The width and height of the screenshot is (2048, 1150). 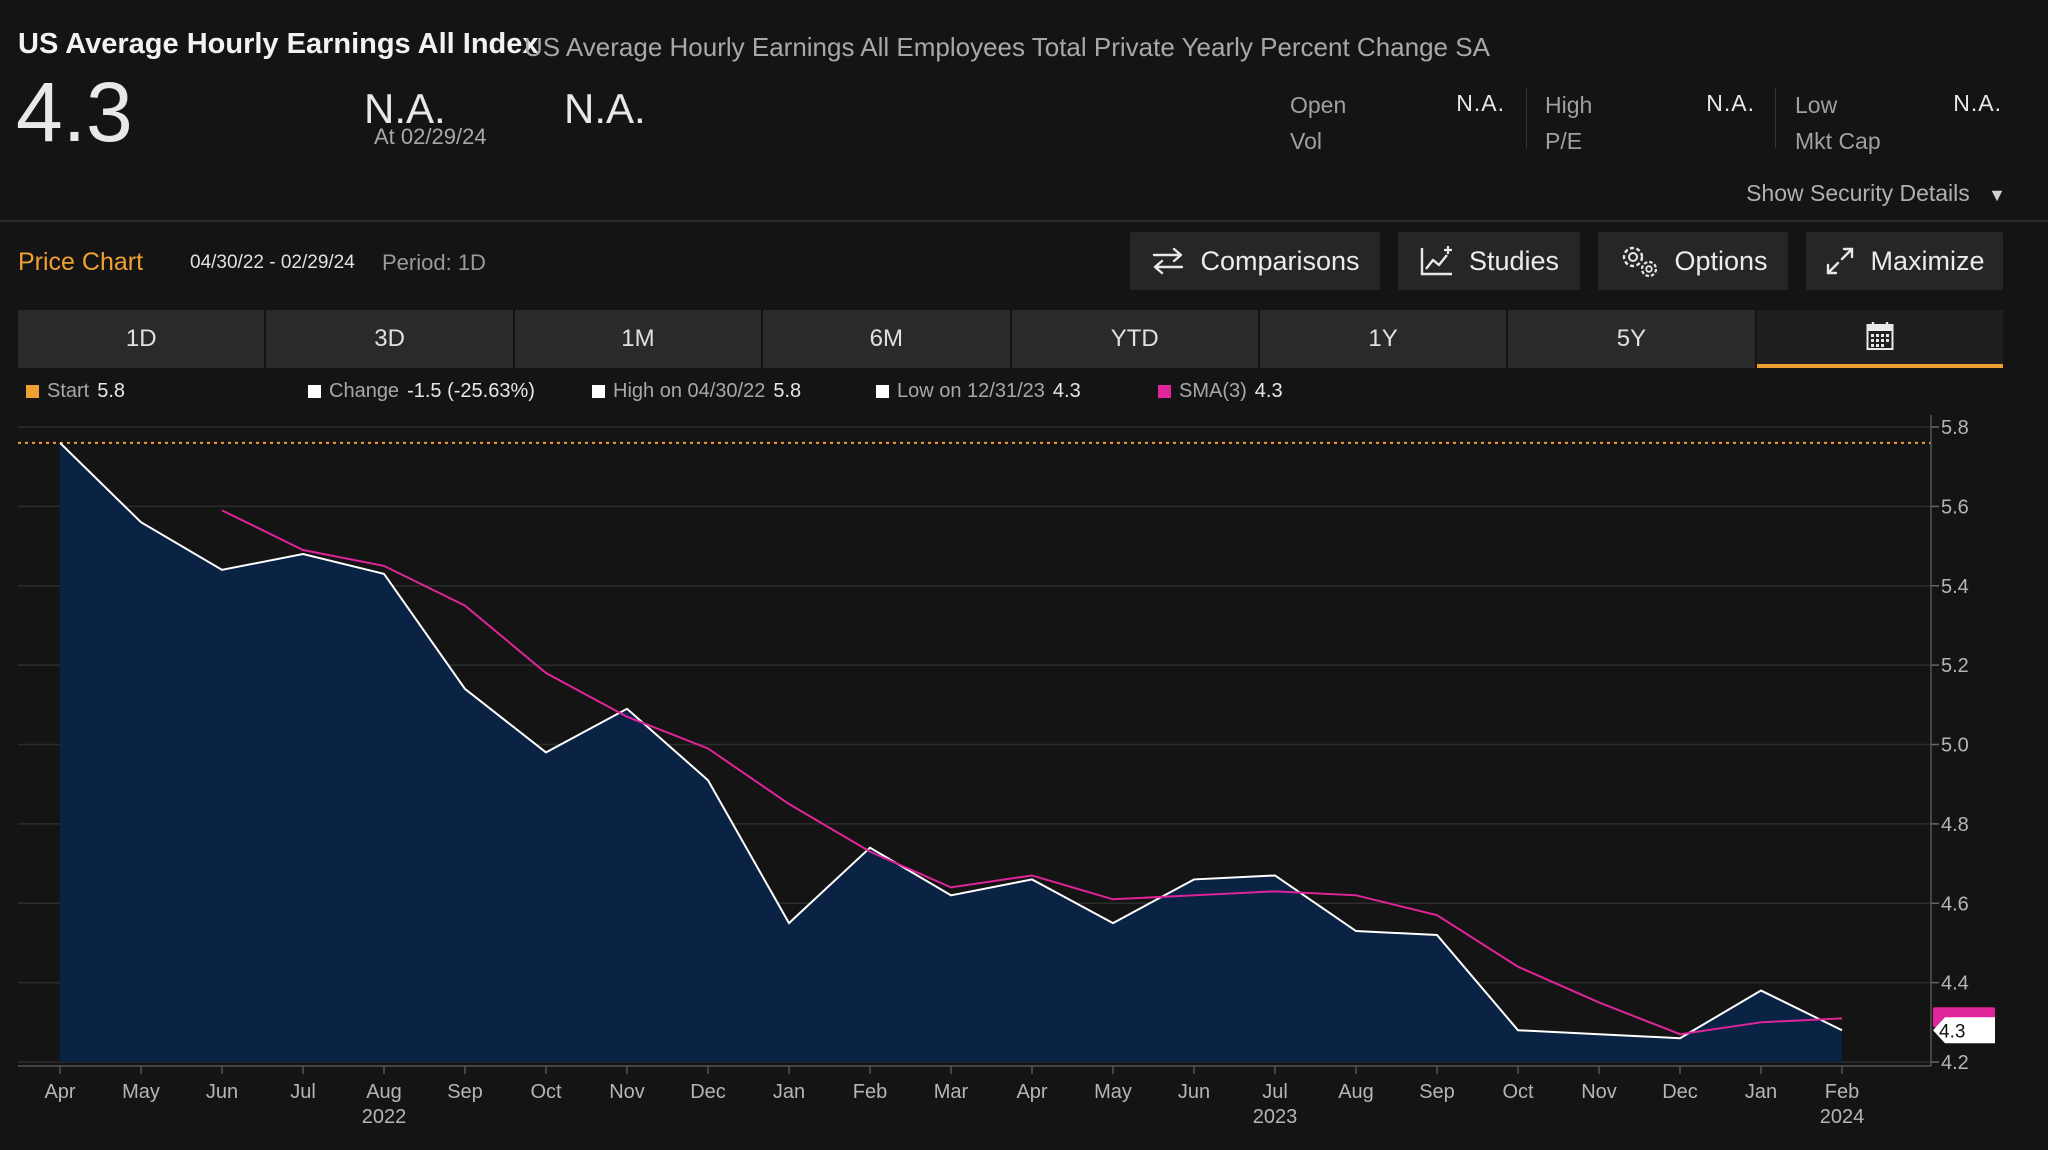 I want to click on y-tick-label: 4.2, so click(x=1955, y=1063).